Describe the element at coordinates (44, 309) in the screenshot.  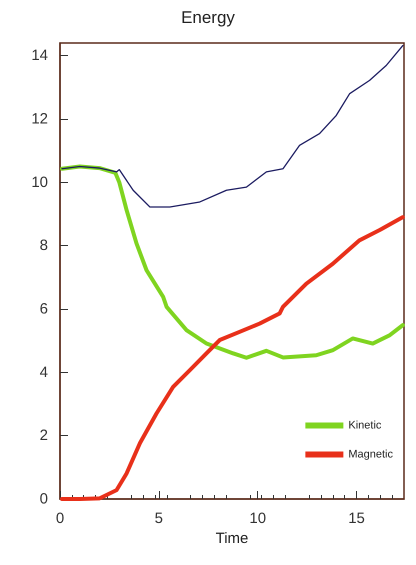
I see `y-tick-label: 6` at that location.